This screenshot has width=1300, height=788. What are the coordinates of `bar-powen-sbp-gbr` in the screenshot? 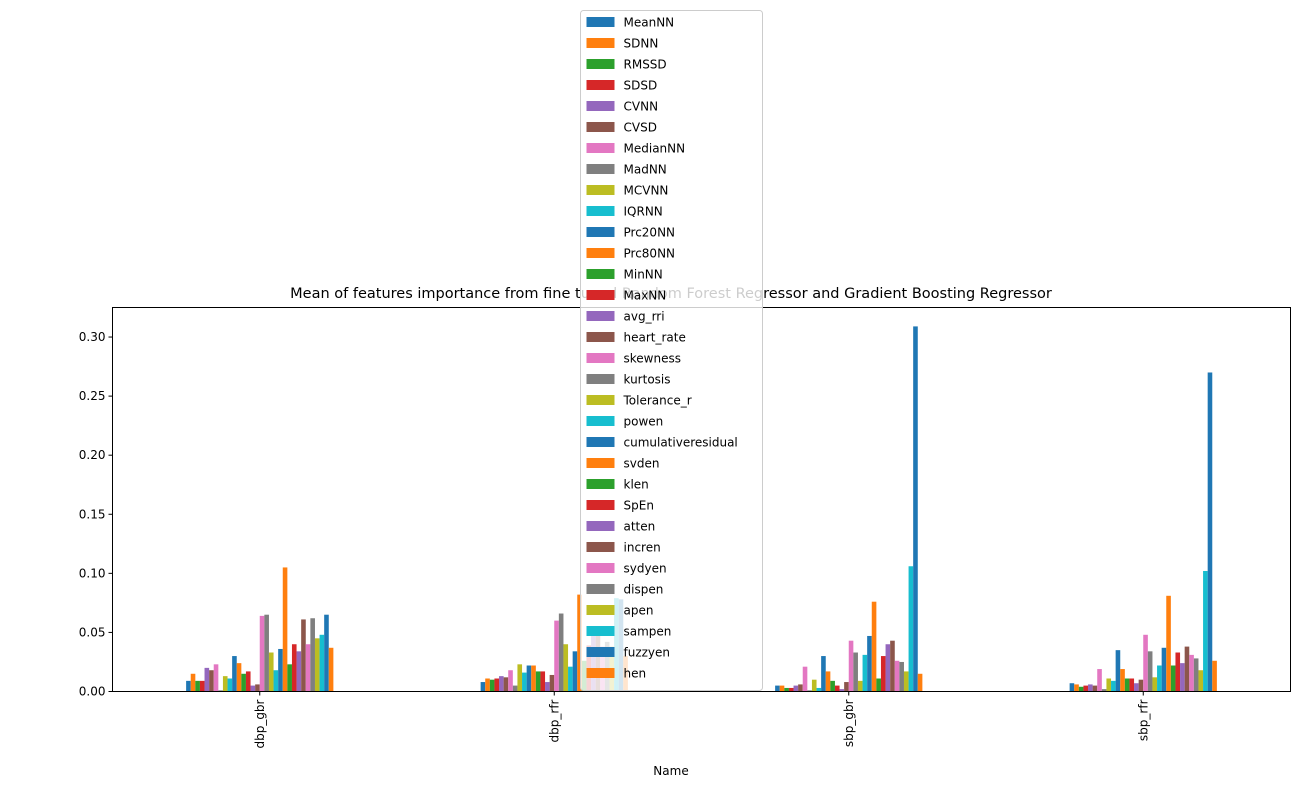 It's located at (865, 673).